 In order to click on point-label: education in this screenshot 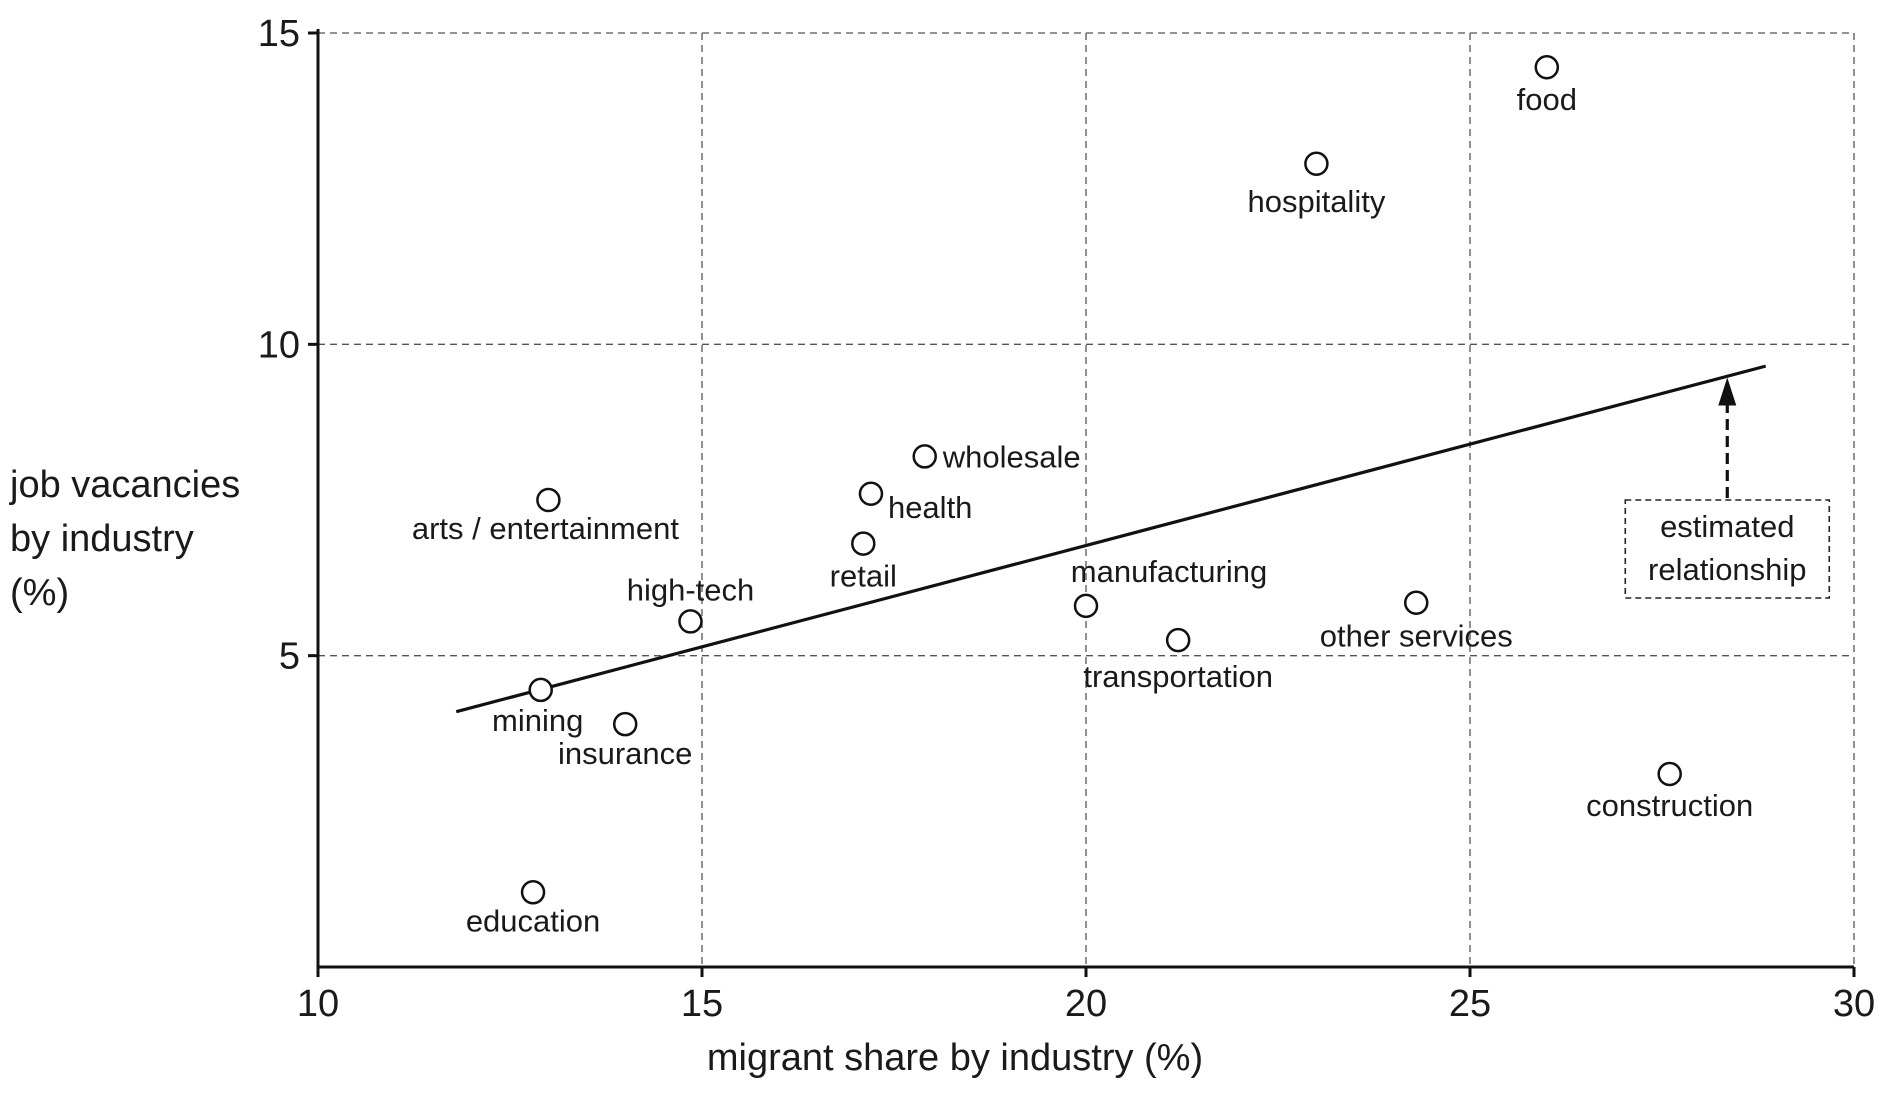, I will do `click(533, 920)`.